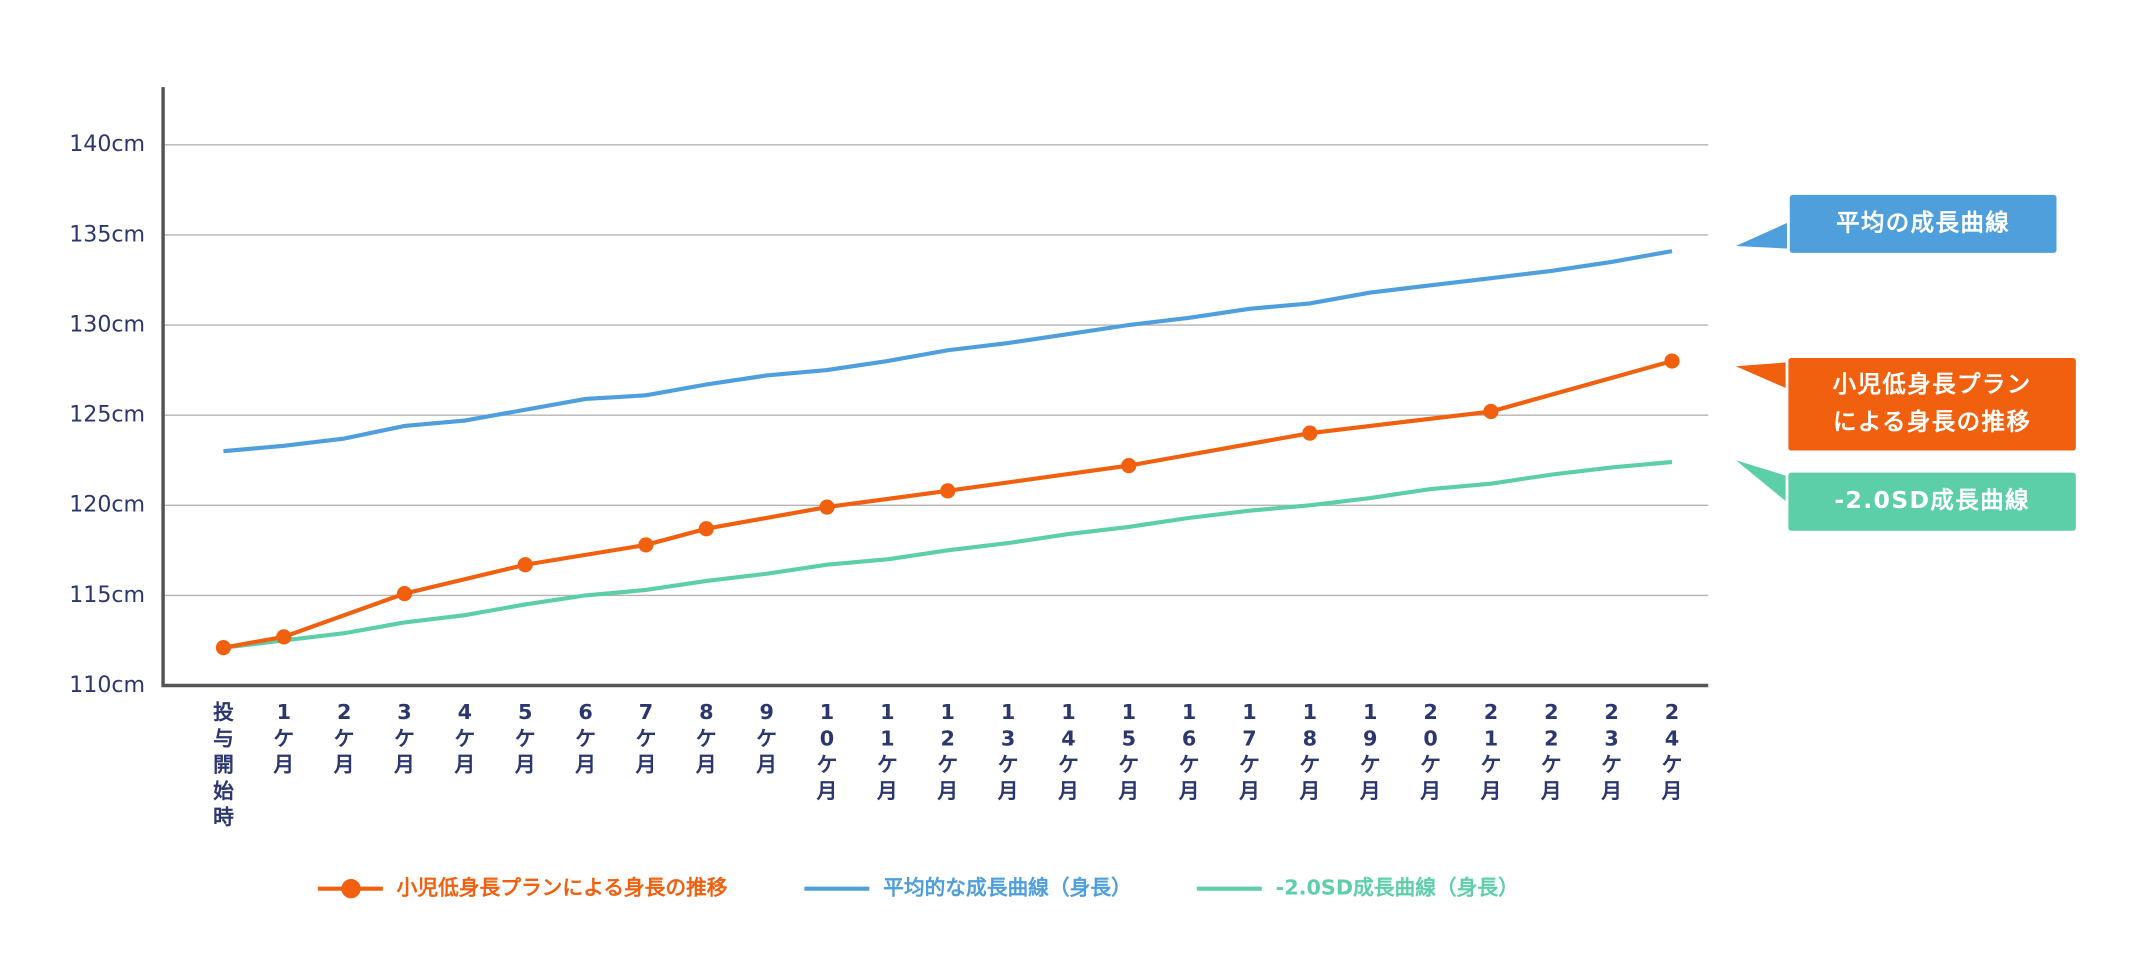 Image resolution: width=2156 pixels, height=960 pixels. What do you see at coordinates (107, 685) in the screenshot?
I see `y-tick-label: 110cm` at bounding box center [107, 685].